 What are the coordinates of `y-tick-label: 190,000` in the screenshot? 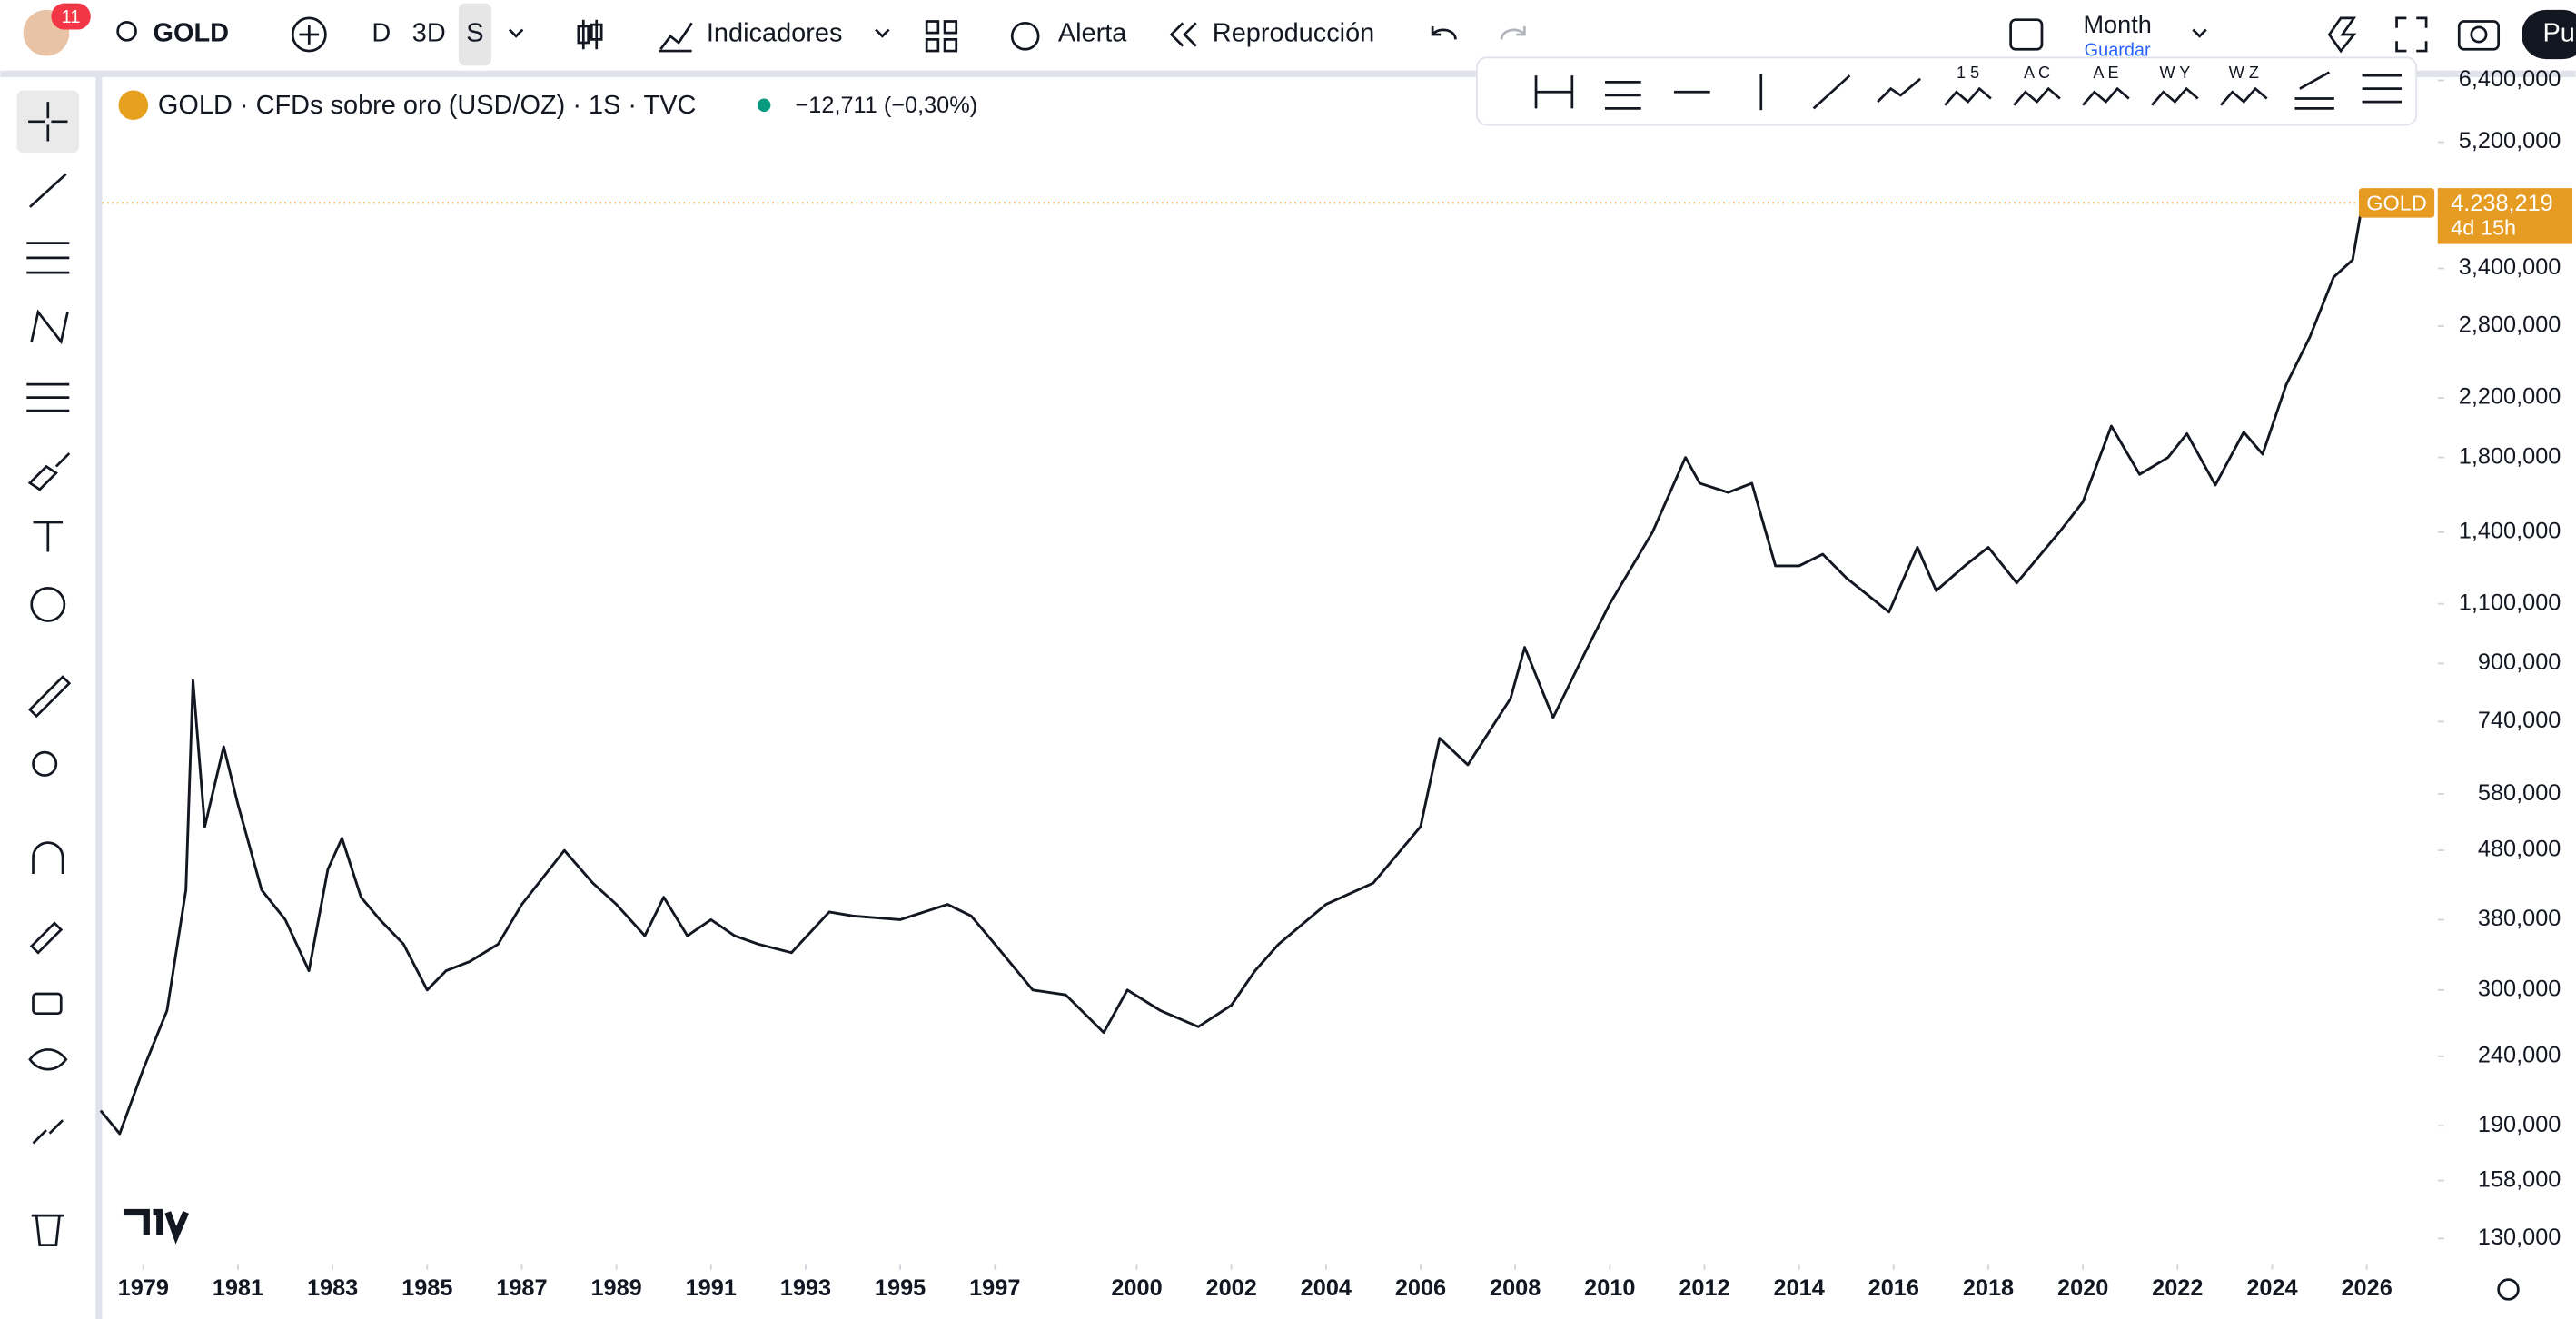 It's located at (2519, 1124).